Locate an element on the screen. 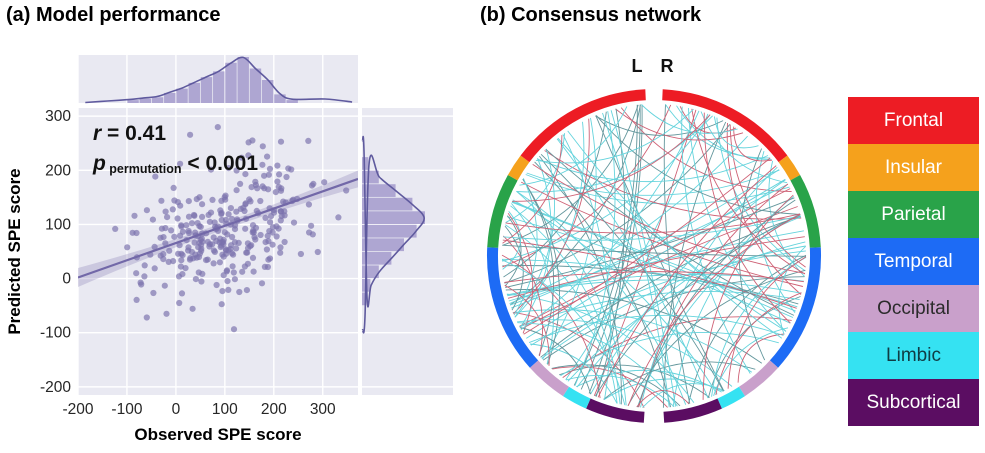 The image size is (985, 453). legend-item-temporal: Temporal is located at coordinates (913, 261).